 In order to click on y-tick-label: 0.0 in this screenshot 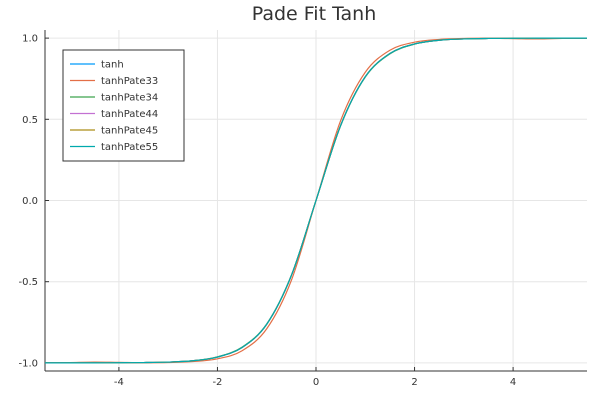, I will do `click(30, 201)`.